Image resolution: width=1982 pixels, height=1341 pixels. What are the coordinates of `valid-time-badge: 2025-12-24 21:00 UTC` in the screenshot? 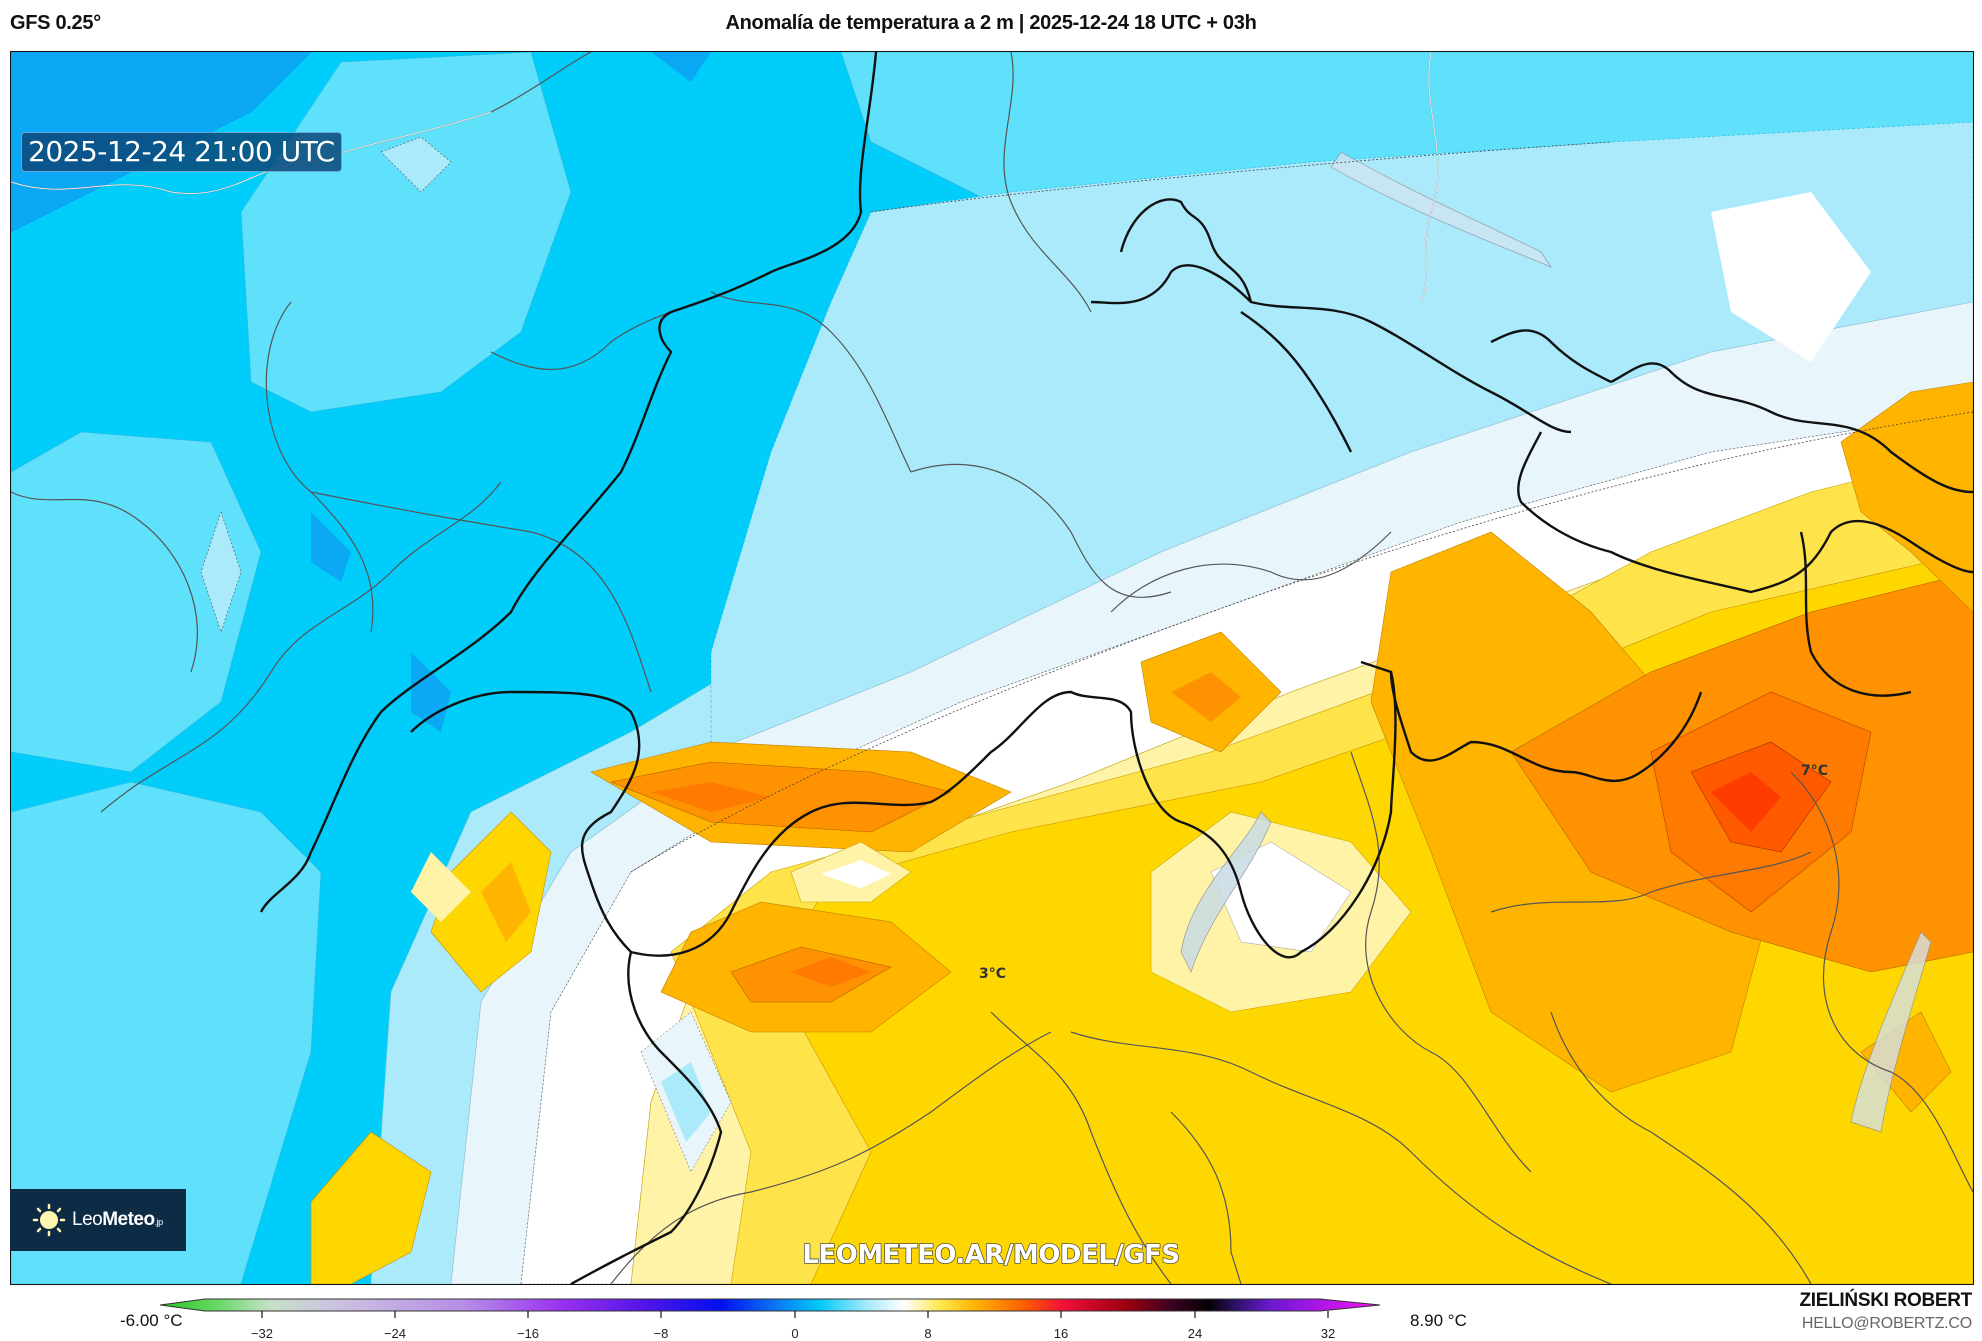 It's located at (181, 152).